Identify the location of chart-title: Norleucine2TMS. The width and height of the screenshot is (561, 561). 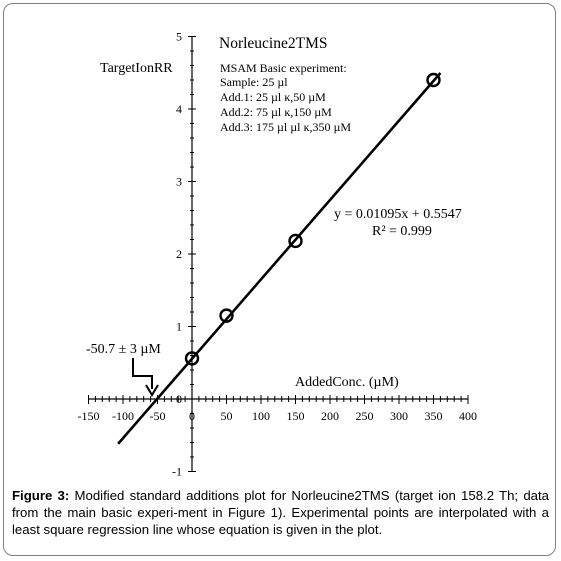
(273, 43).